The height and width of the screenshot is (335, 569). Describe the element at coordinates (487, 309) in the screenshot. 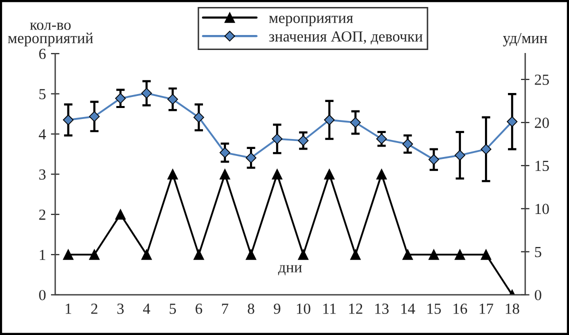

I see `x-tick-label: 17` at that location.